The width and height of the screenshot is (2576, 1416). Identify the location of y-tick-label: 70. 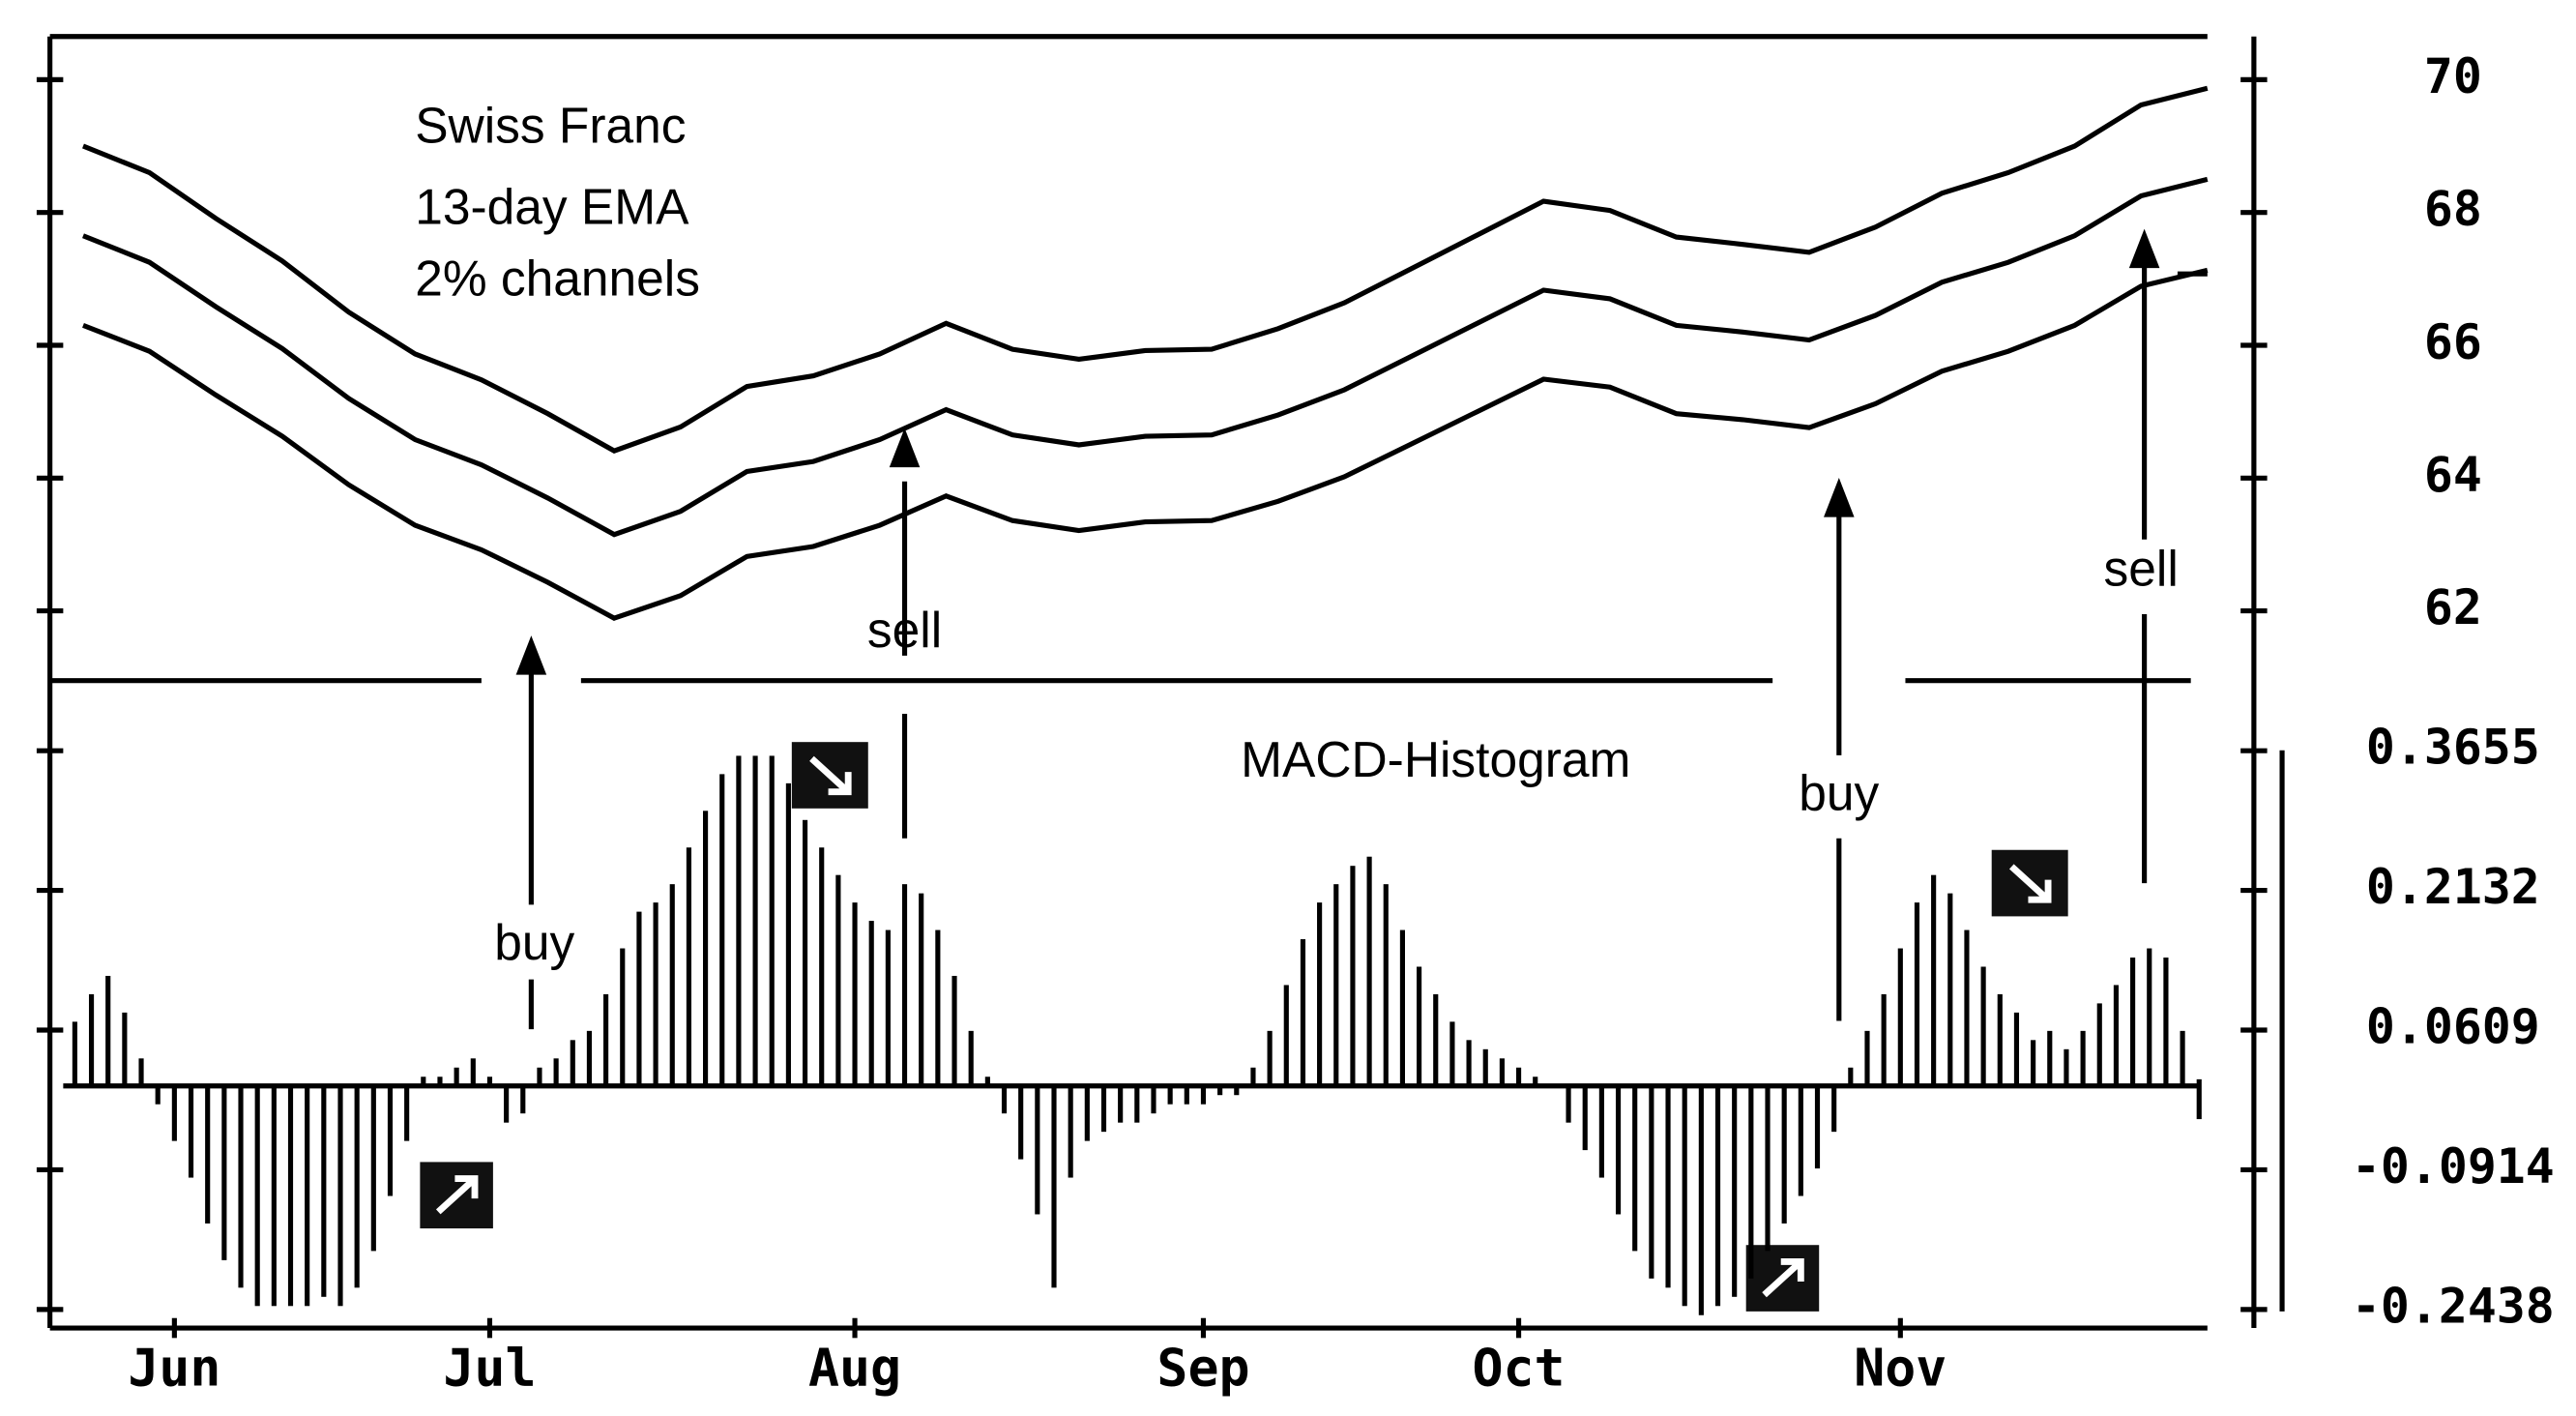
(2453, 76).